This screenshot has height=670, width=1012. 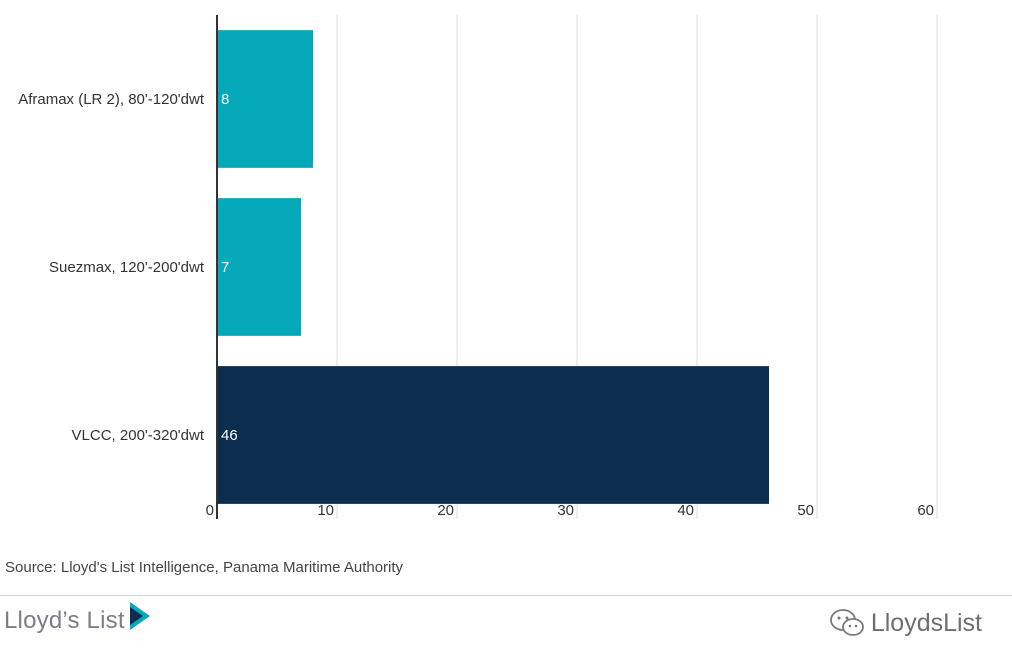 I want to click on wechat-icon, so click(x=846, y=622).